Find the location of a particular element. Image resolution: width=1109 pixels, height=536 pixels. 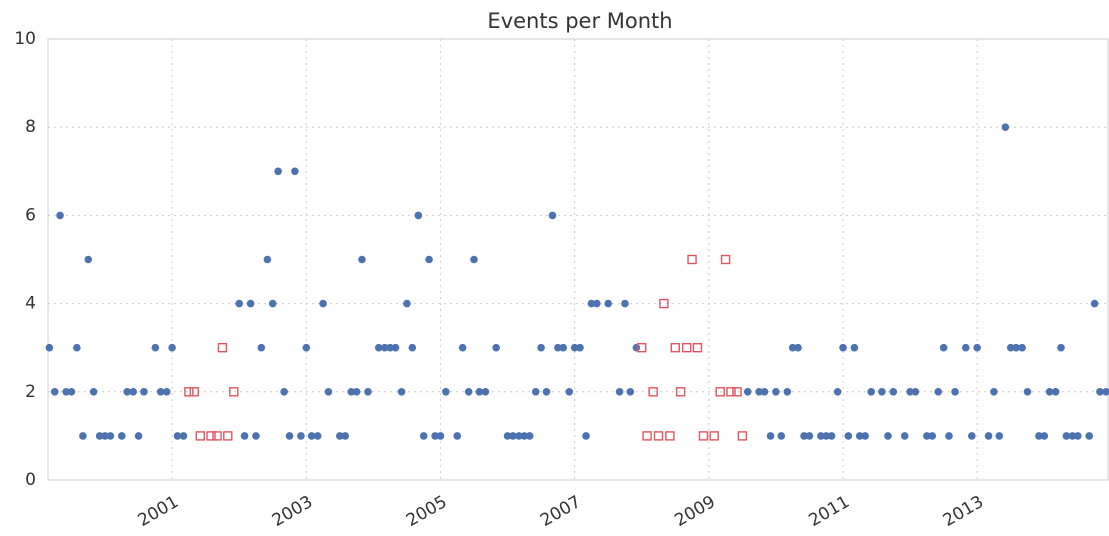

y-tick-label: 8 is located at coordinates (30, 127).